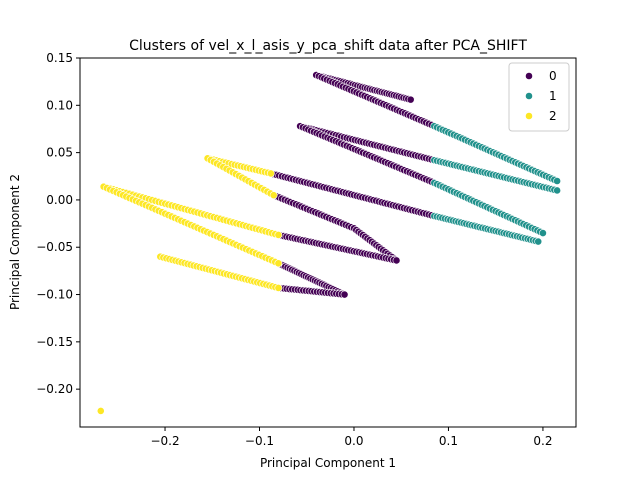 The width and height of the screenshot is (640, 480). I want to click on y-tick-label: 0.10, so click(59, 105).